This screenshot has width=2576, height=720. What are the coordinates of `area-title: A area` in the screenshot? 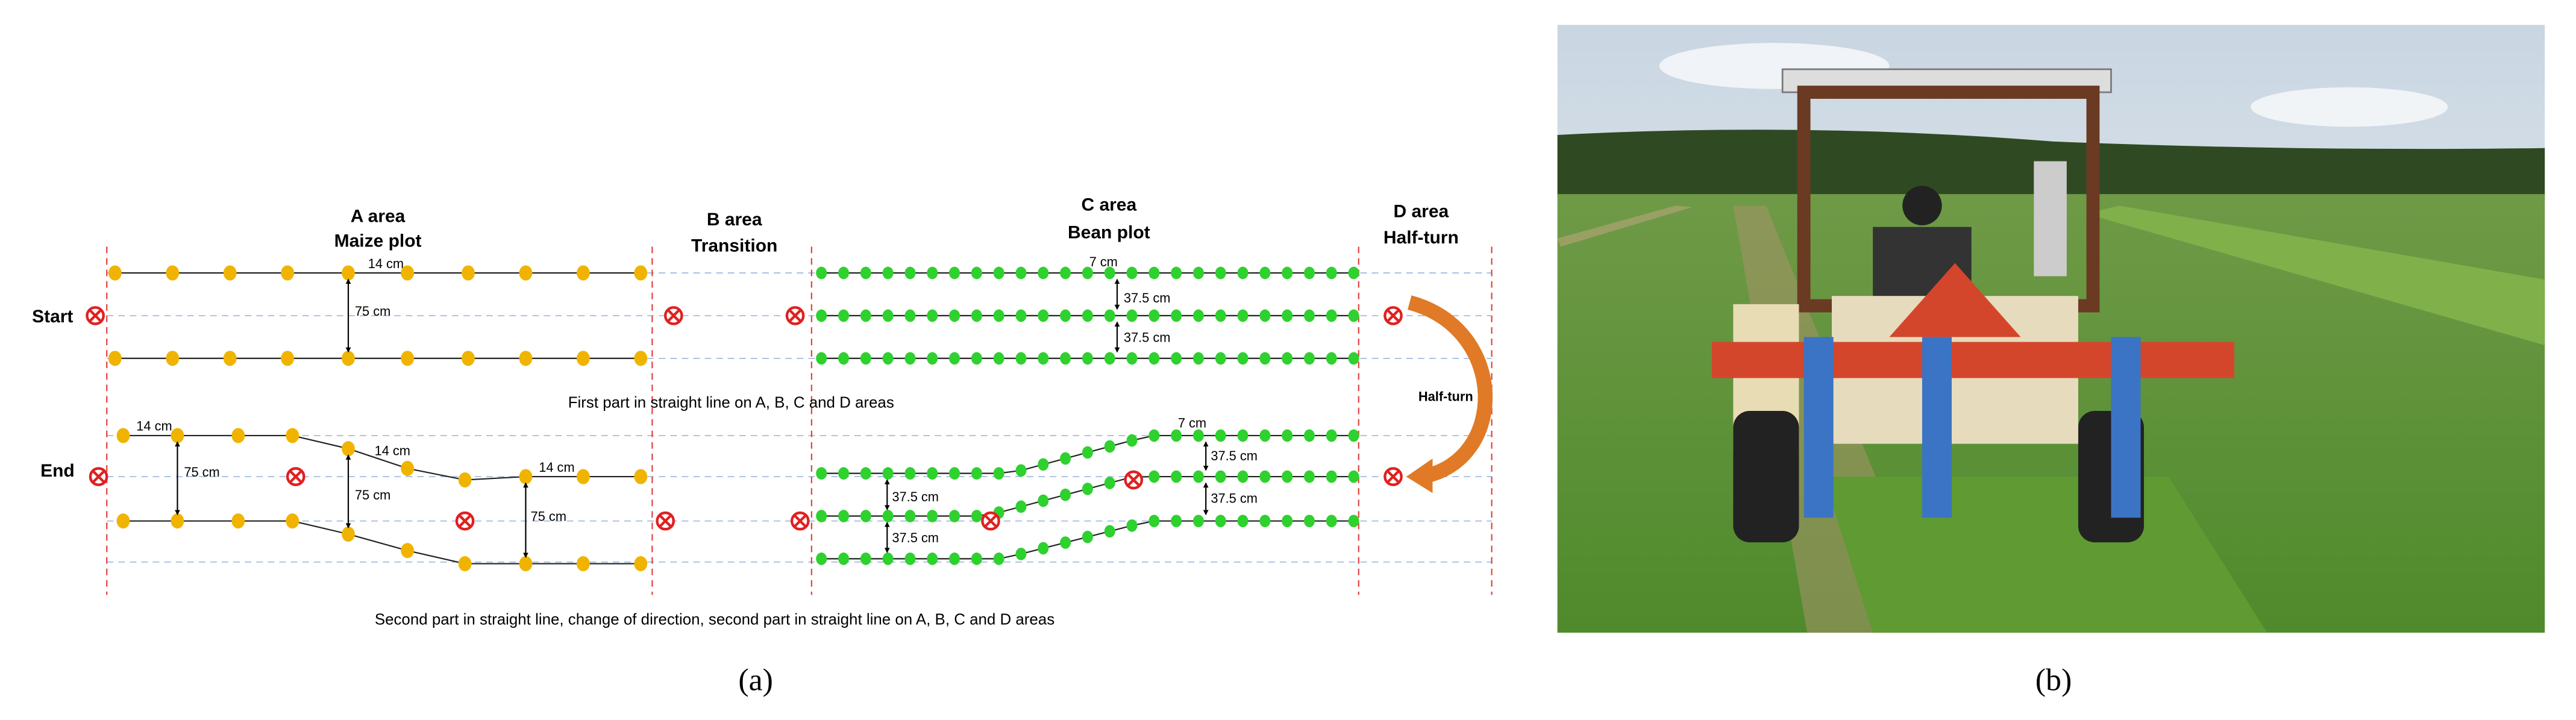 It's located at (378, 216).